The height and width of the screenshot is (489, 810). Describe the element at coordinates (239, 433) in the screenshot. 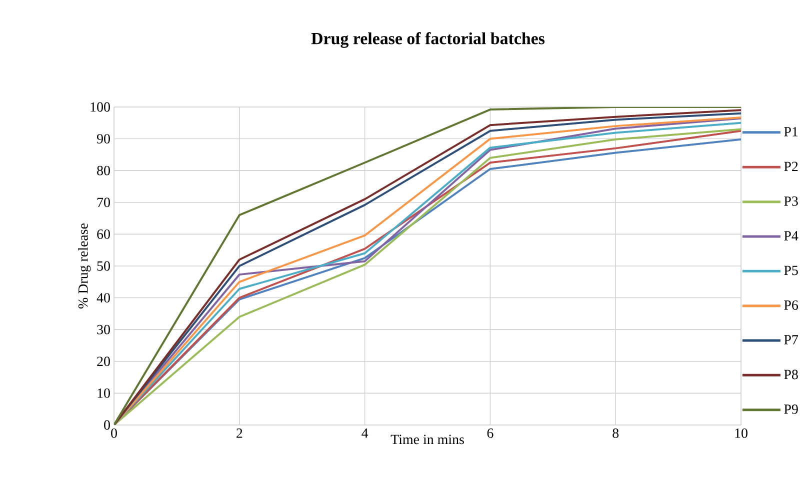

I see `x-tick-label: 2` at that location.